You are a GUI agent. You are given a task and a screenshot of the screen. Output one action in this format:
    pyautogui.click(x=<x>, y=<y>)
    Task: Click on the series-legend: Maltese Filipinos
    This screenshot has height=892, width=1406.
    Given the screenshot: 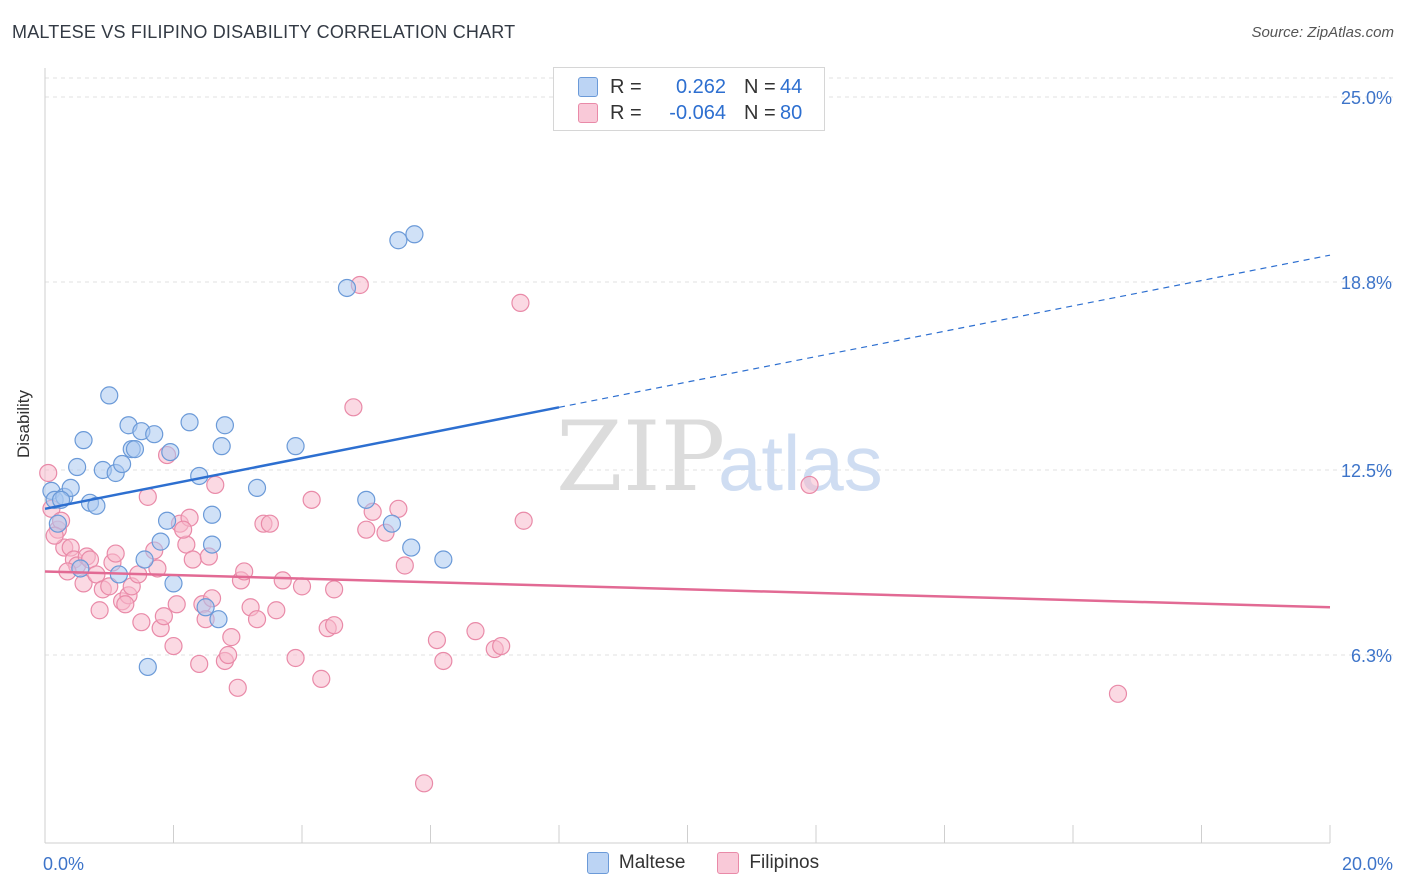 What is the action you would take?
    pyautogui.click(x=703, y=863)
    